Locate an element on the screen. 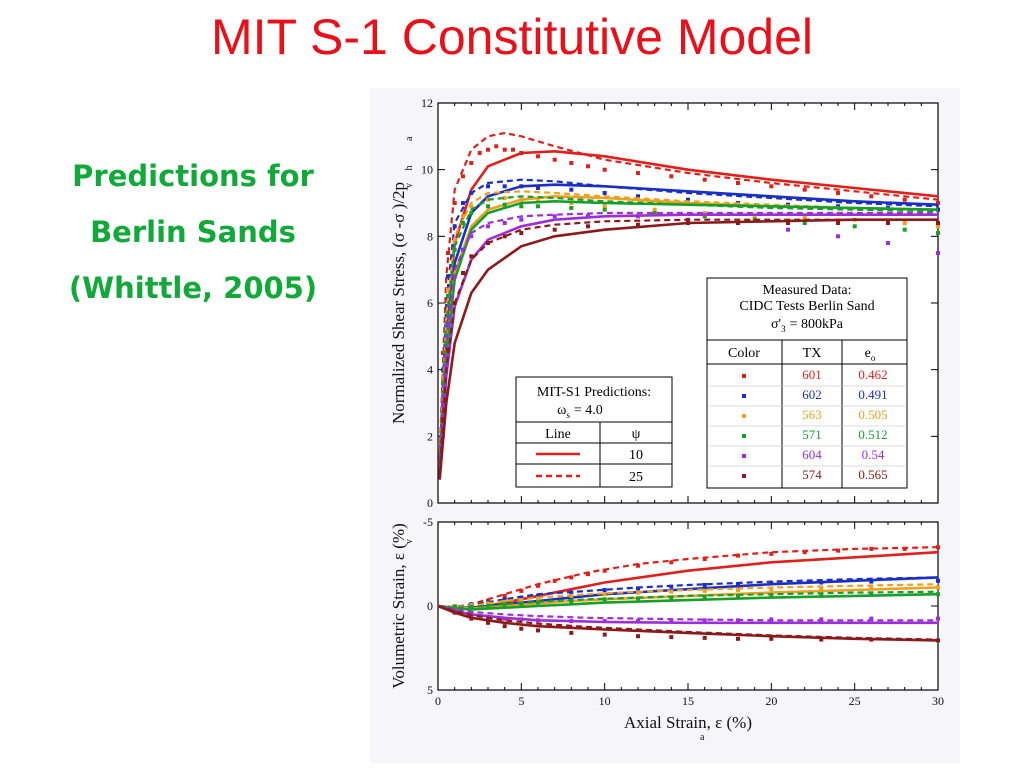  lower-series is located at coordinates (688, 594).